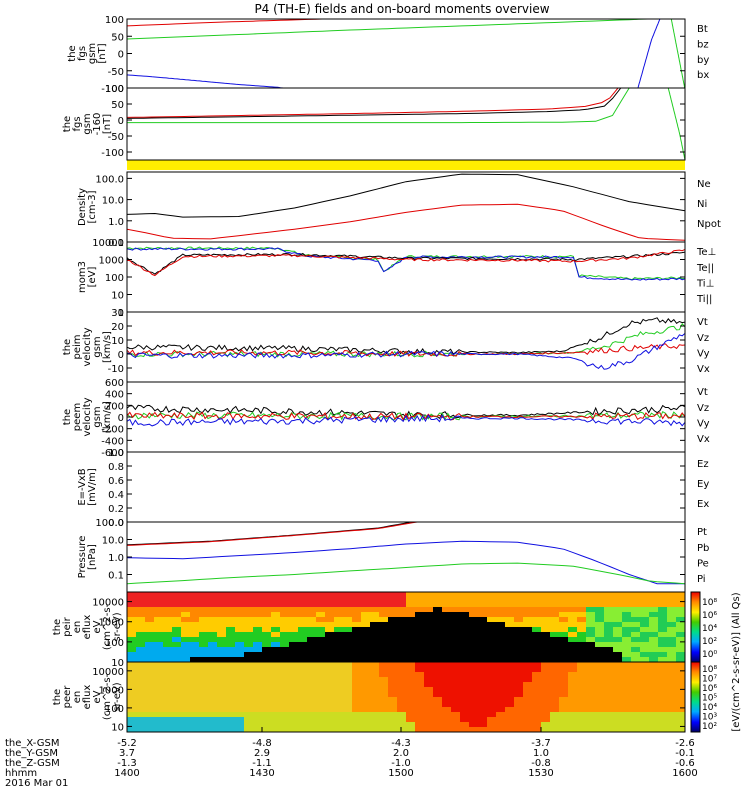 This screenshot has height=800, width=750. Describe the element at coordinates (676, 124) in the screenshot. I see `series-line-green` at that location.